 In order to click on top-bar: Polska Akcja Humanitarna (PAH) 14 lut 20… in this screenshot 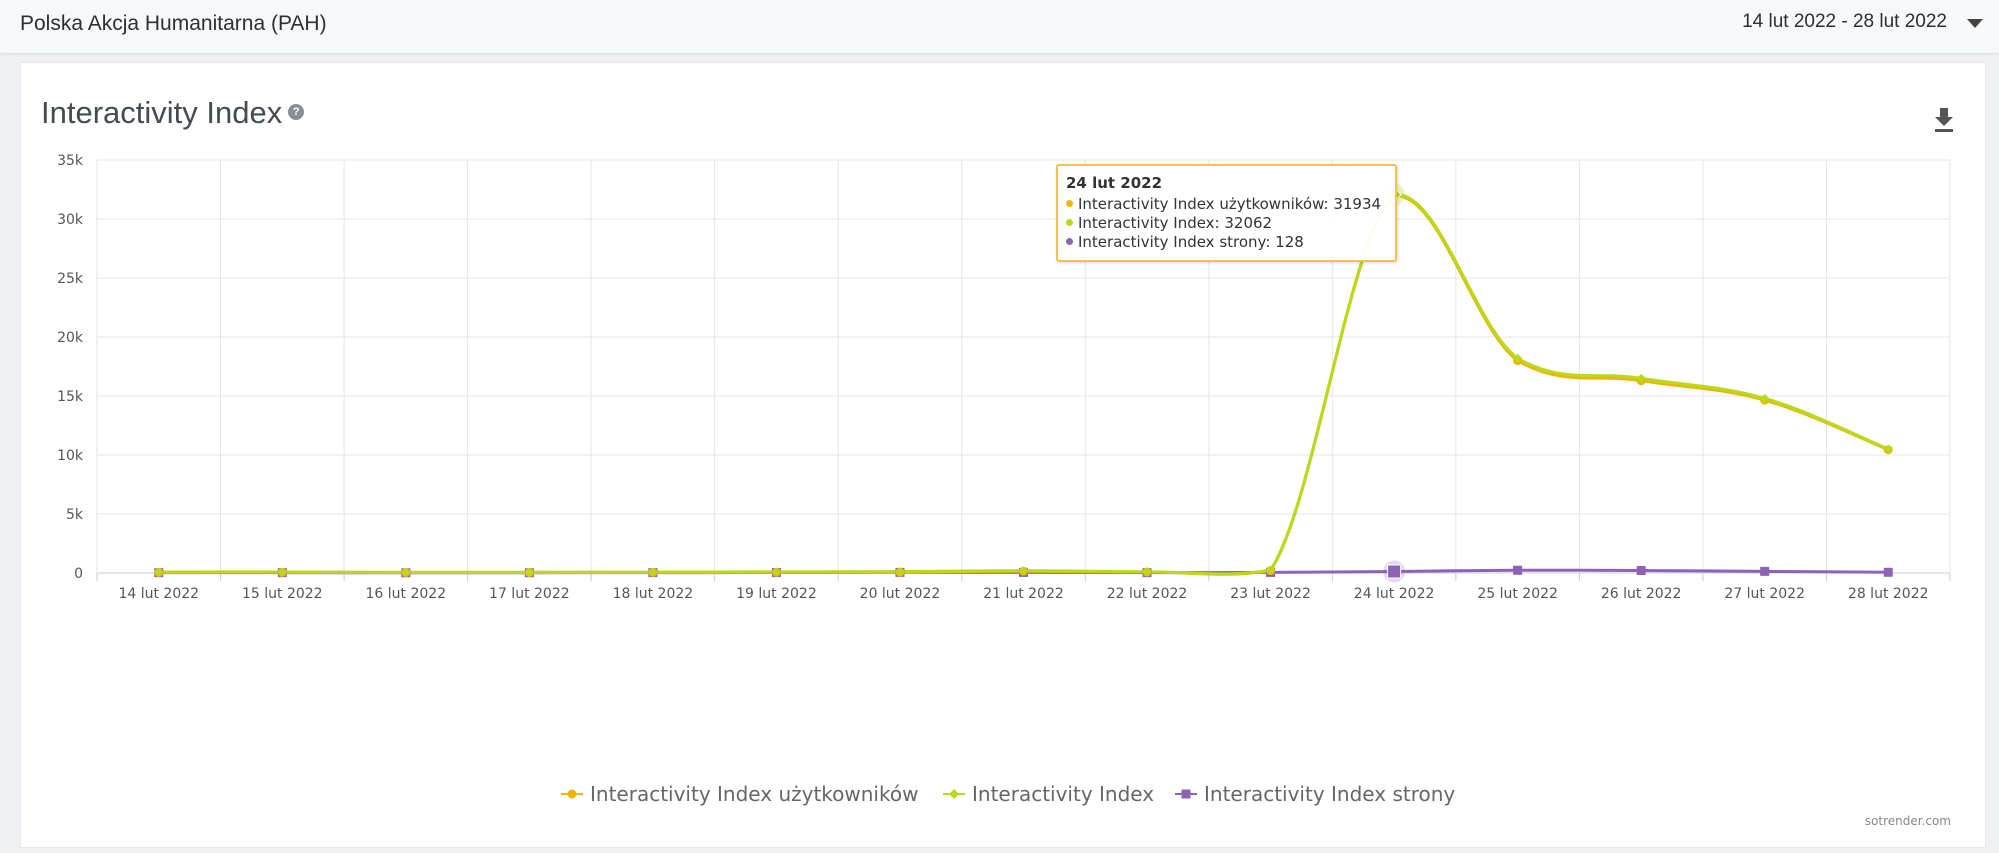, I will do `click(999, 27)`.